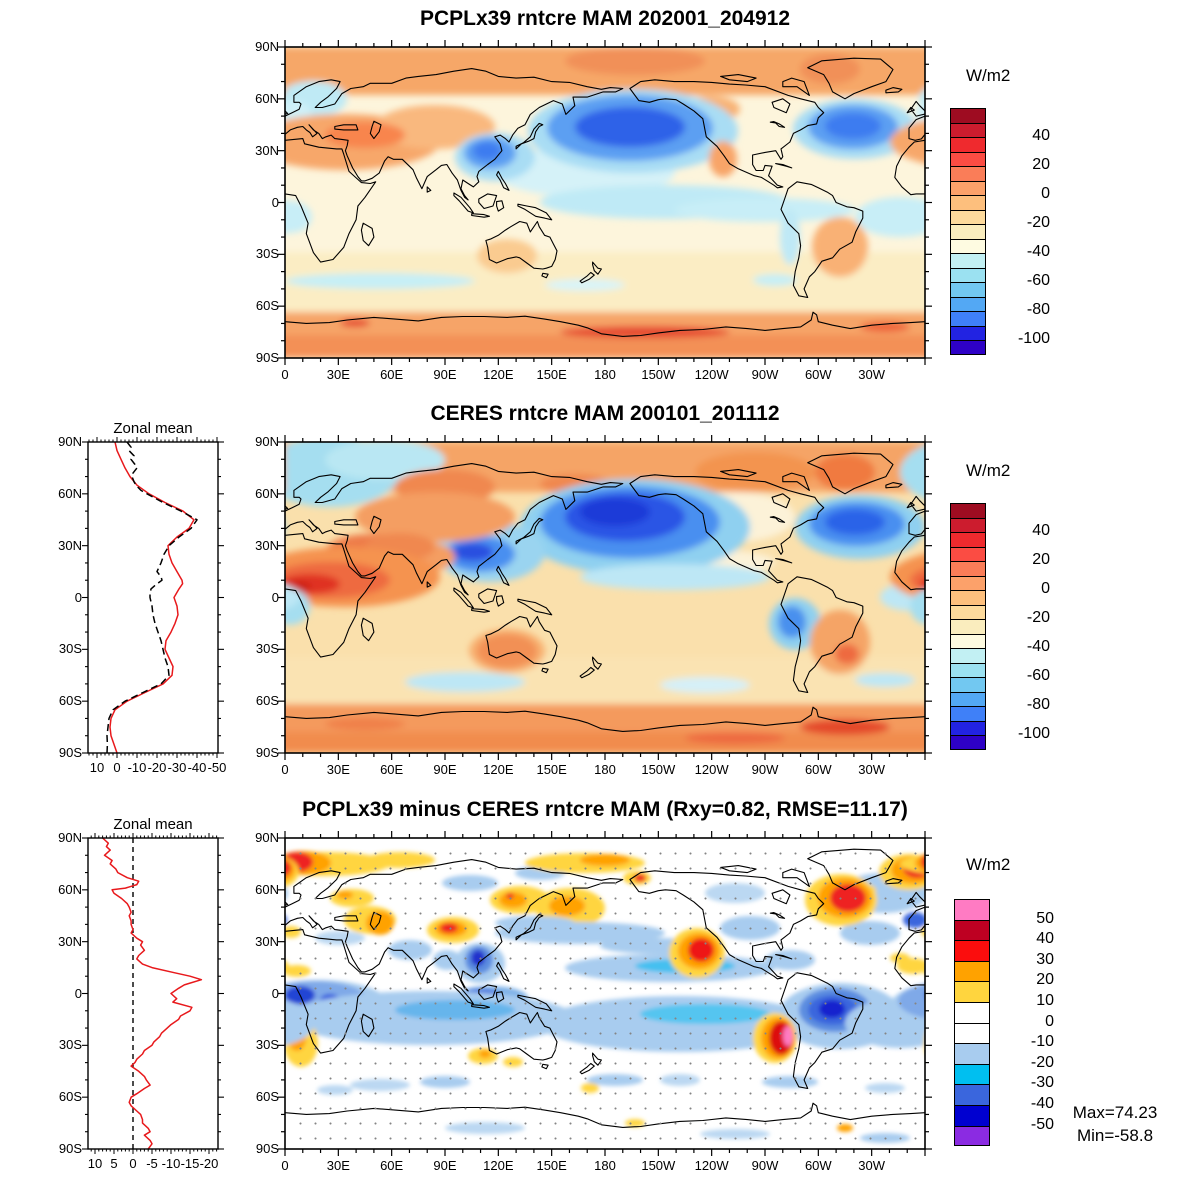 This screenshot has height=1200, width=1200. Describe the element at coordinates (605, 413) in the screenshot. I see `panel2-title: CERES rntcre MAM 200101_201112` at that location.